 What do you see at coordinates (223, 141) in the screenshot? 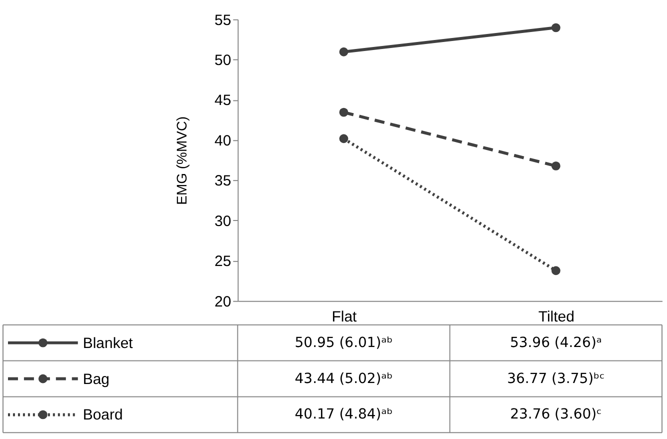
I see `y-tick-label: 40` at bounding box center [223, 141].